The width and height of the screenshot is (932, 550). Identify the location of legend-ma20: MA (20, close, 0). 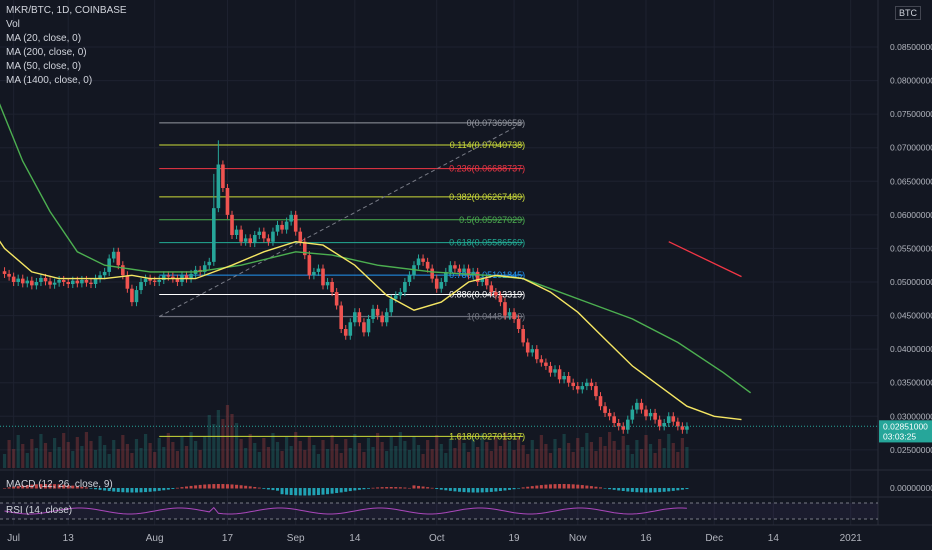
(44, 38).